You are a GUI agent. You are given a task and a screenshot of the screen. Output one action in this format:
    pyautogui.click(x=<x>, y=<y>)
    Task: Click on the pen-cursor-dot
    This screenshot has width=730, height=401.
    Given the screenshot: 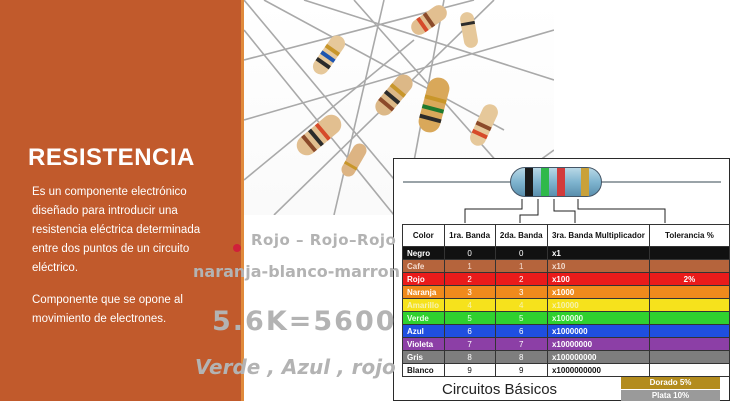 What is the action you would take?
    pyautogui.click(x=237, y=248)
    